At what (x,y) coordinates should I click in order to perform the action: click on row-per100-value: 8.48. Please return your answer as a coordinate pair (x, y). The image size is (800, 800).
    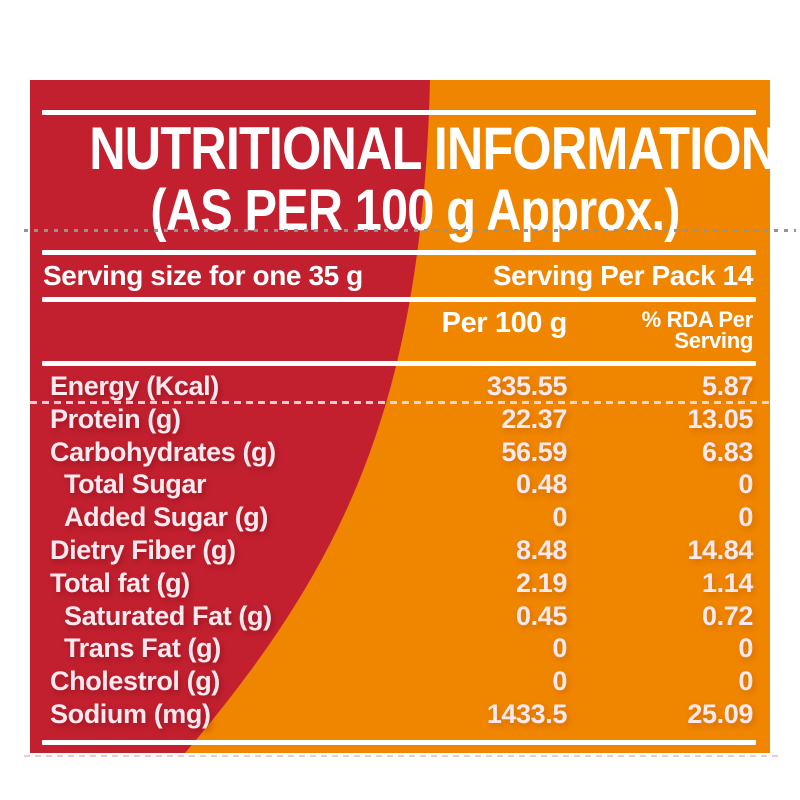
    Looking at the image, I should click on (541, 549).